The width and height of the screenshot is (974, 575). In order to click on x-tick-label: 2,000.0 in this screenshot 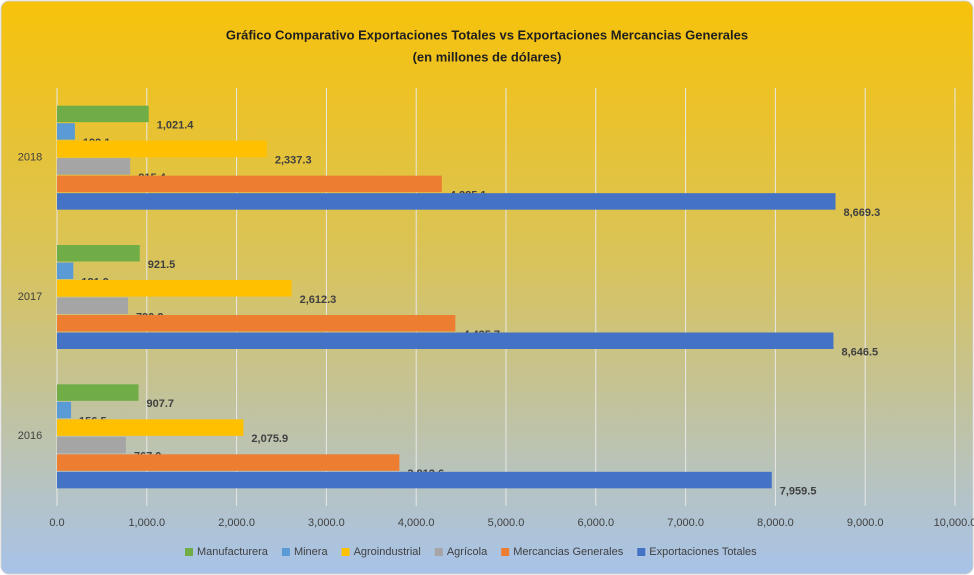, I will do `click(236, 523)`.